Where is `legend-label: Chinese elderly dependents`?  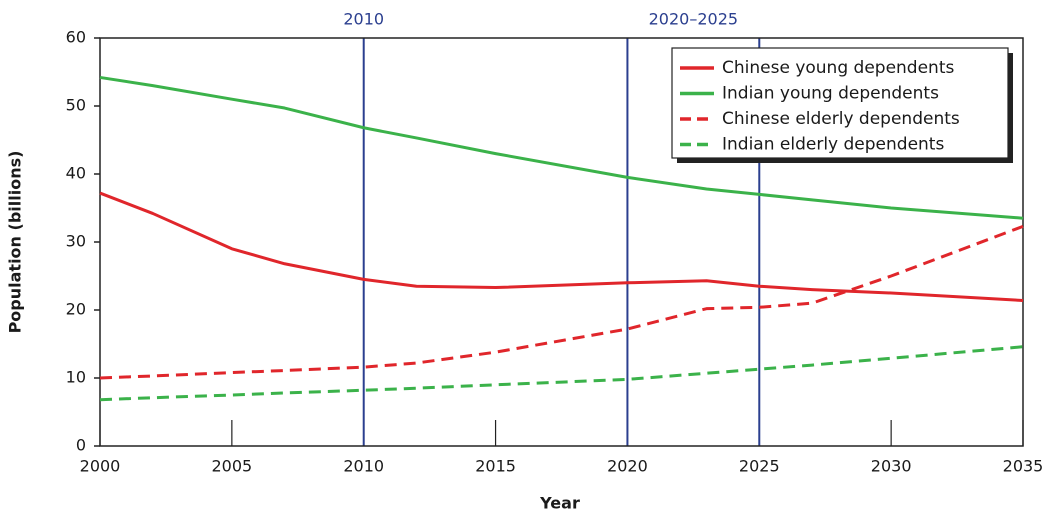 legend-label: Chinese elderly dependents is located at coordinates (841, 119).